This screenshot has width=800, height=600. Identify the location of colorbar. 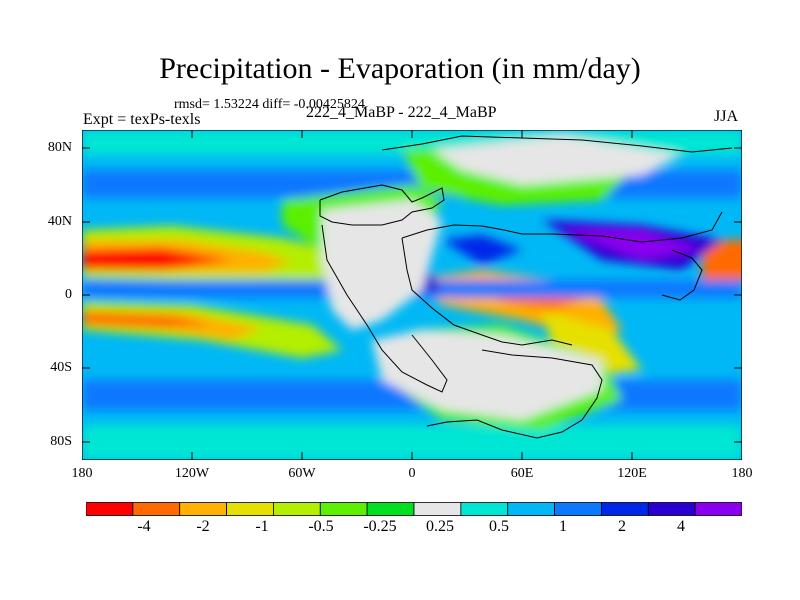
(414, 509).